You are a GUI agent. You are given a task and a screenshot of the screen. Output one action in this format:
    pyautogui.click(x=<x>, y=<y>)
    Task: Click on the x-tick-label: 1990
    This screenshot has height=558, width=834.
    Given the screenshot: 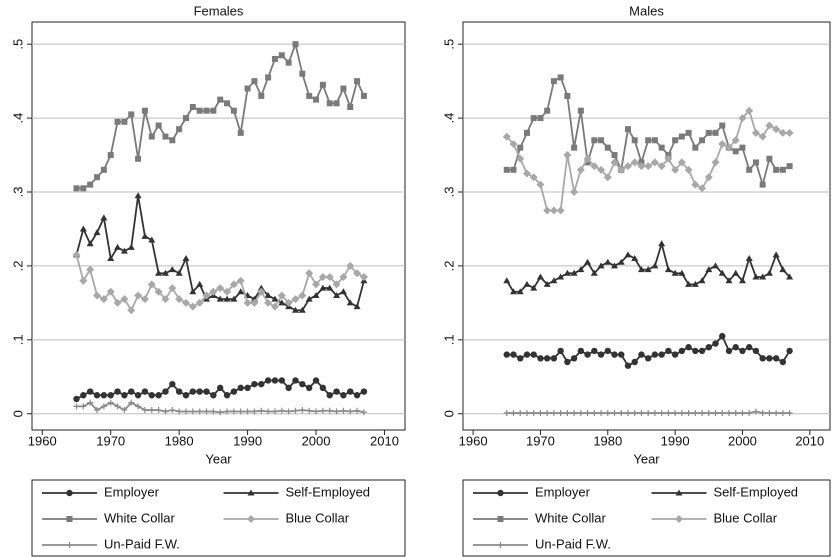 What is the action you would take?
    pyautogui.click(x=675, y=440)
    